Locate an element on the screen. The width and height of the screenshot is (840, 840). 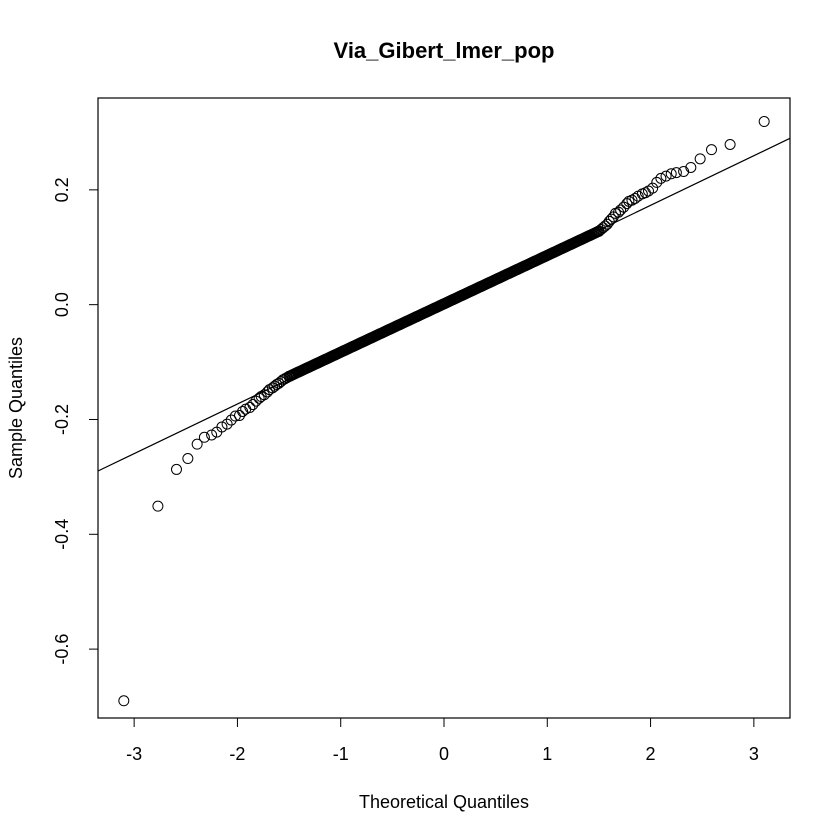
y-tick-label: -0.6 is located at coordinates (62, 649).